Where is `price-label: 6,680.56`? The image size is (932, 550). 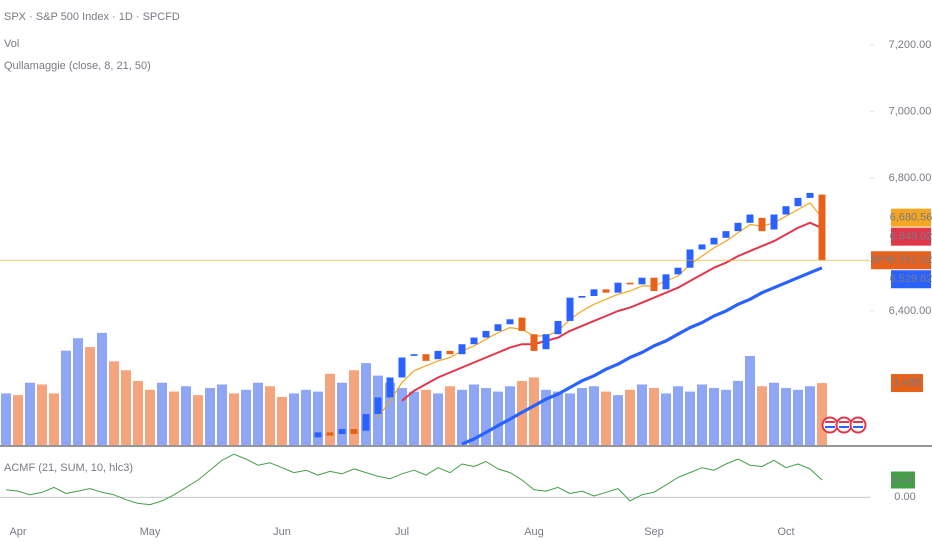
price-label: 6,680.56 is located at coordinates (911, 218).